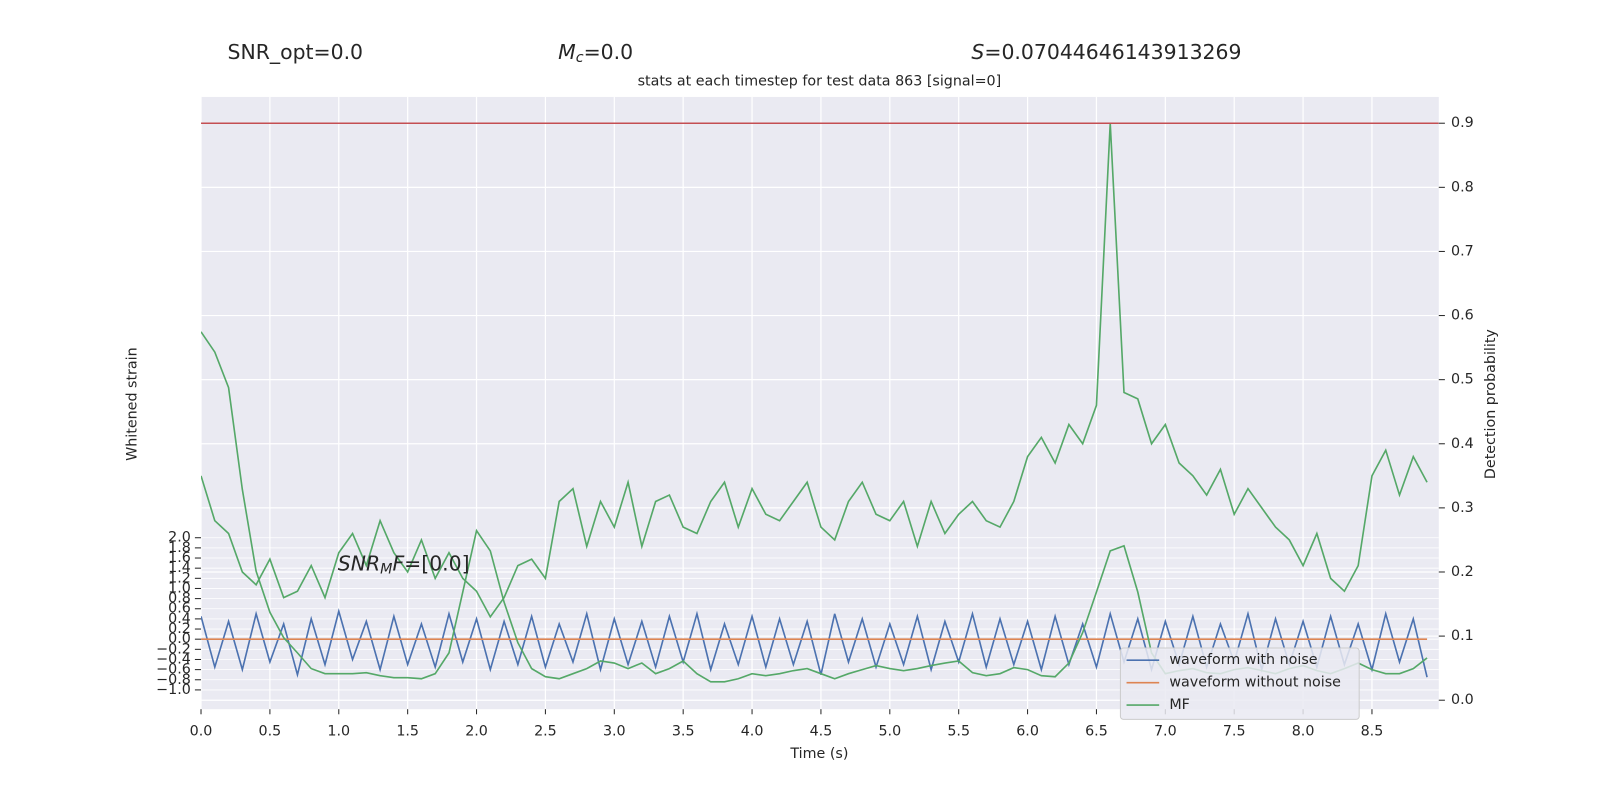 The width and height of the screenshot is (1600, 804). What do you see at coordinates (179, 619) in the screenshot?
I see `y-tick-label: 0.4` at bounding box center [179, 619].